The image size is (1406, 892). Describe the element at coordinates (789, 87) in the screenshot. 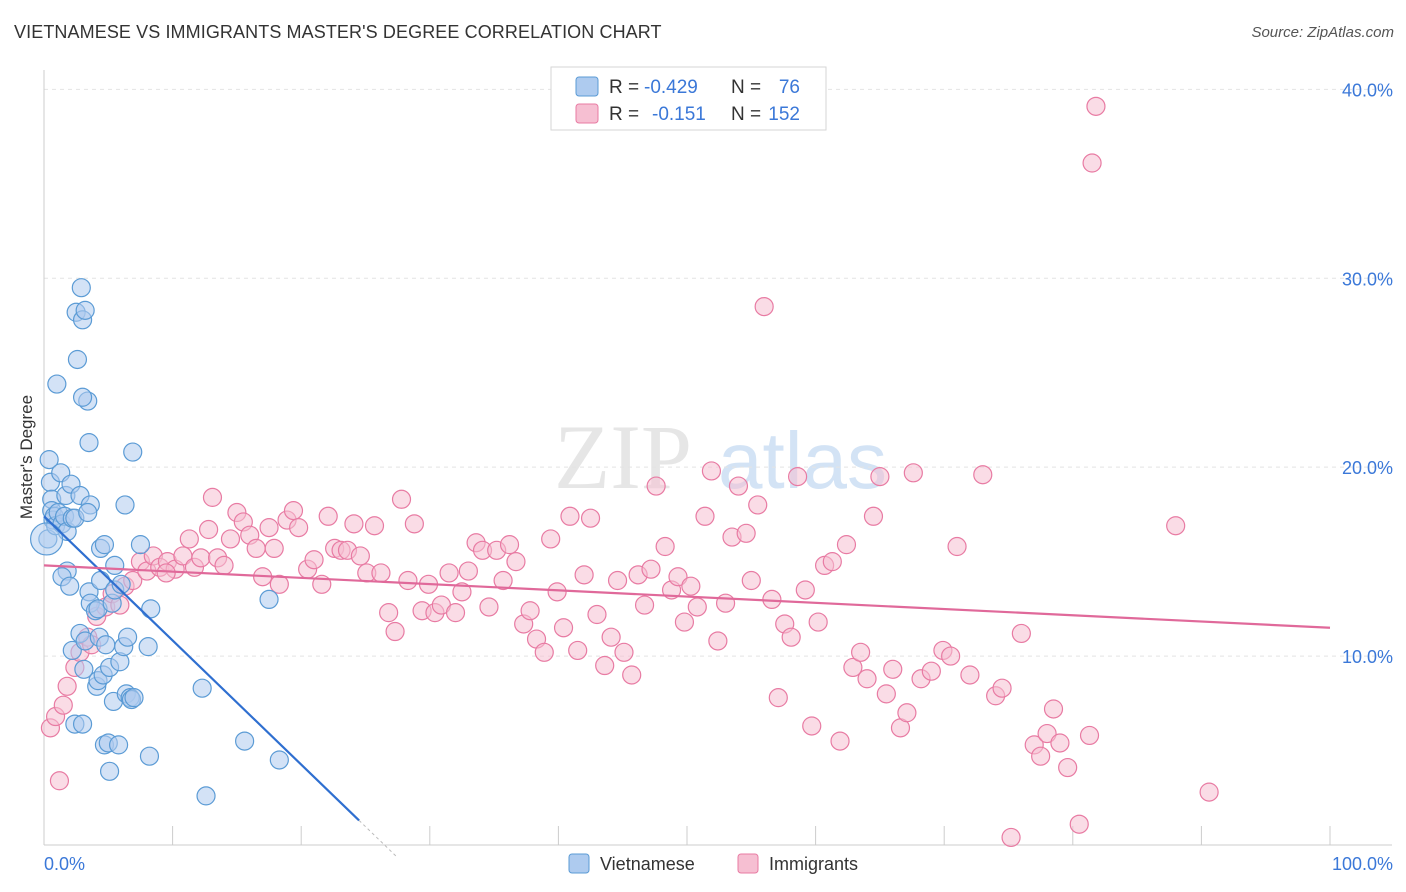

I see `legend-n-value-vietnamese: 76` at that location.